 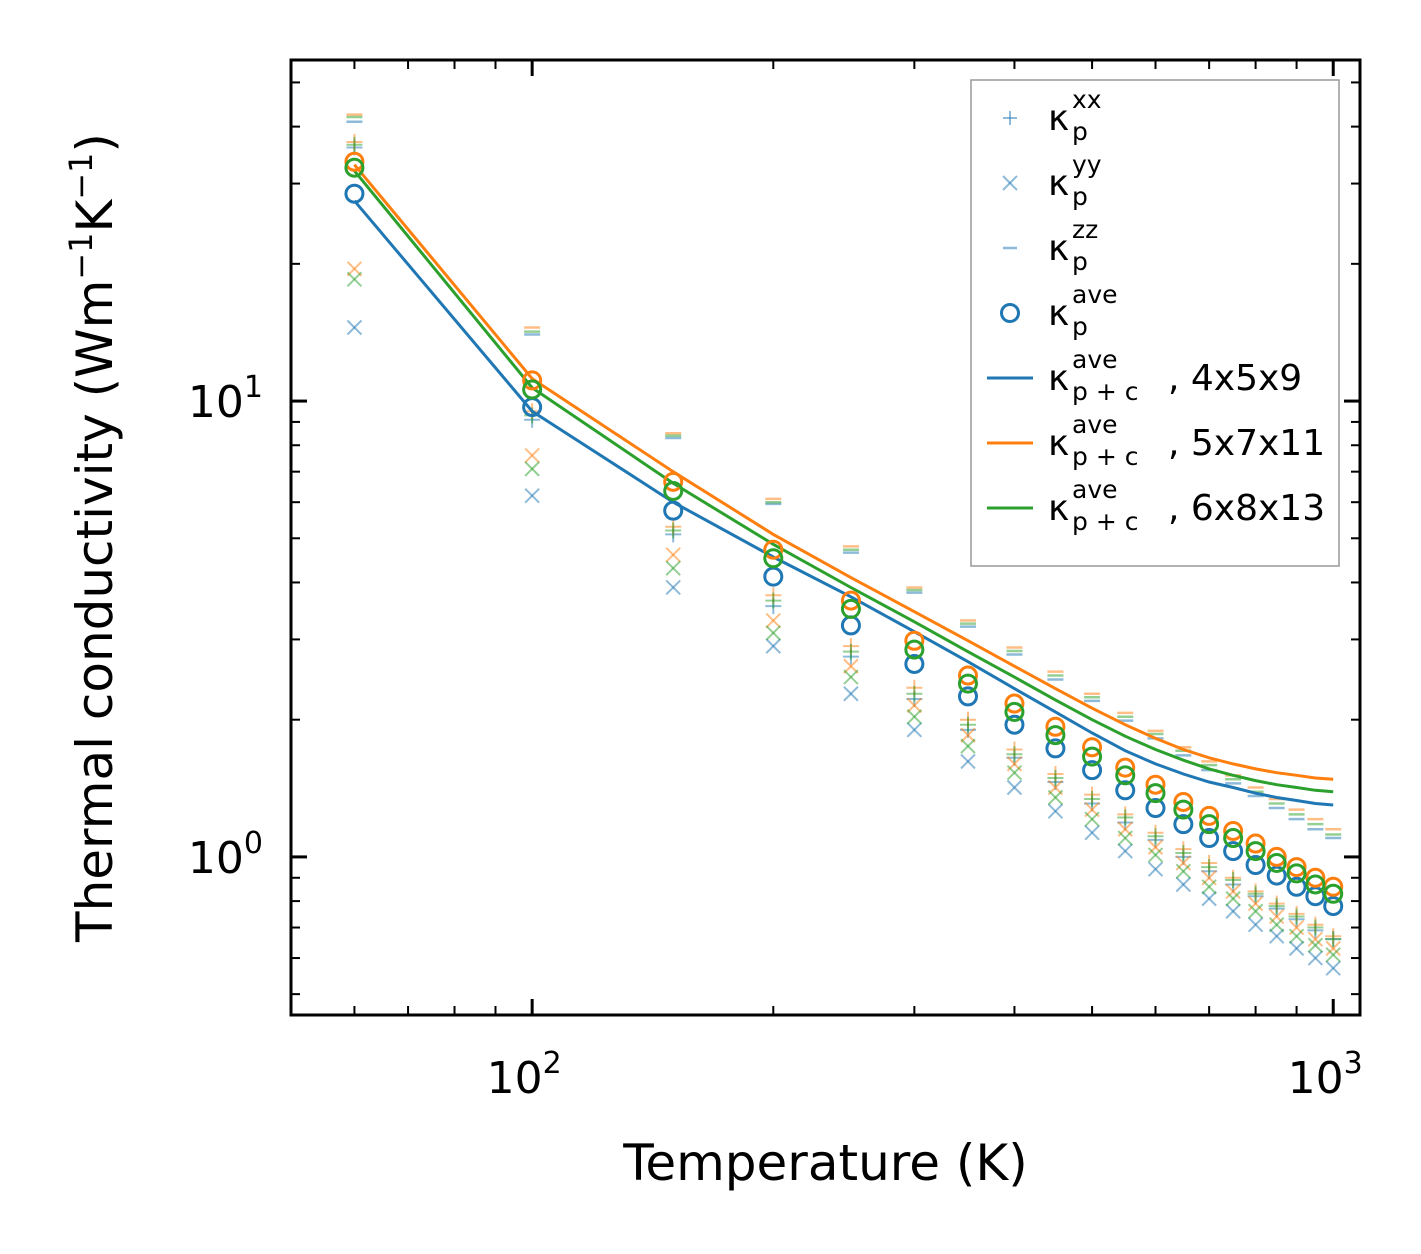 What do you see at coordinates (1083, 310) in the screenshot?
I see `legend-label: κ ave p` at bounding box center [1083, 310].